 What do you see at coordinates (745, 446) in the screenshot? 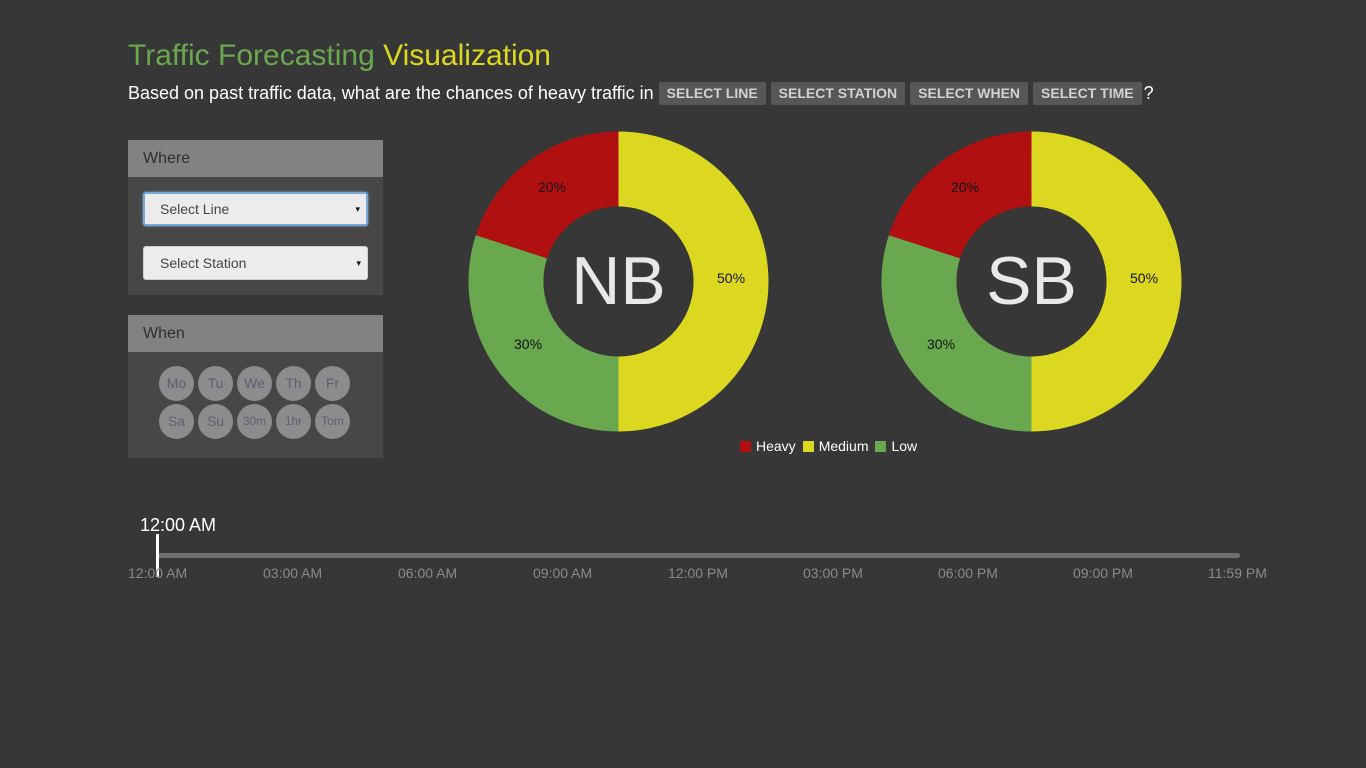
I see `legend-swatch-heavy` at bounding box center [745, 446].